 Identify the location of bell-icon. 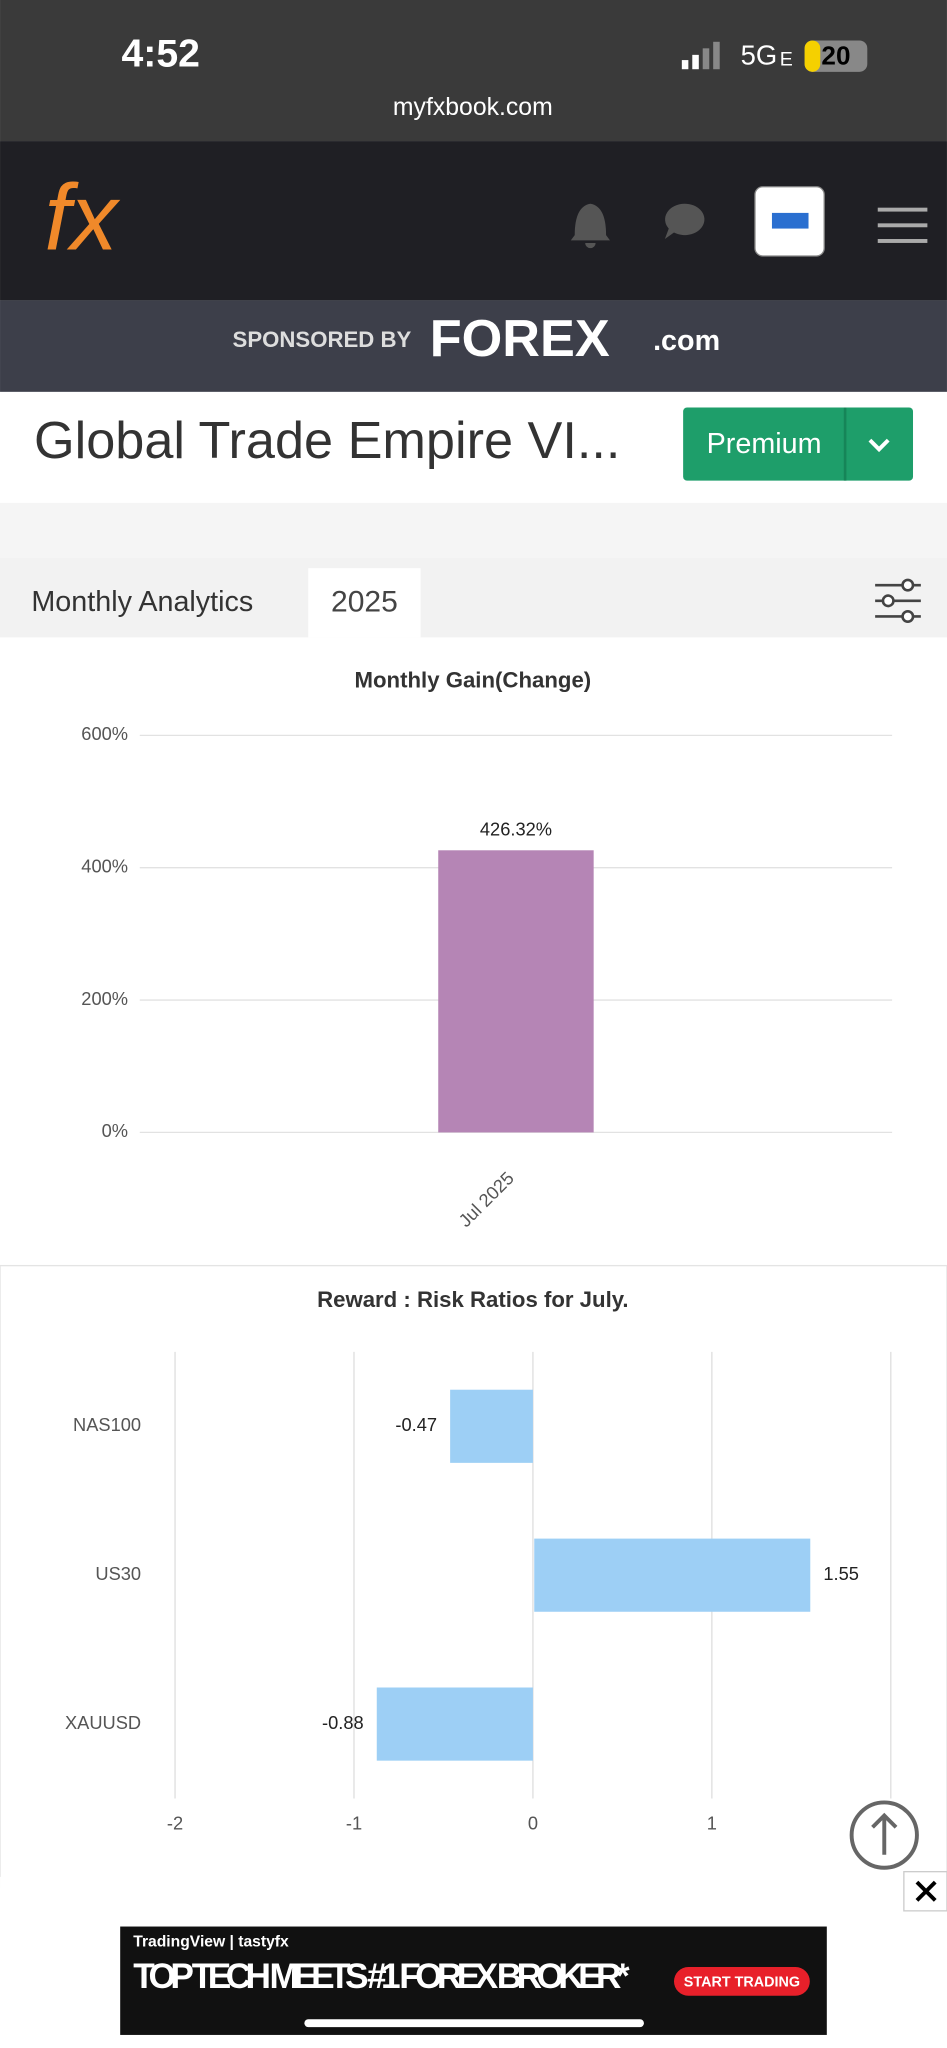
(590, 226).